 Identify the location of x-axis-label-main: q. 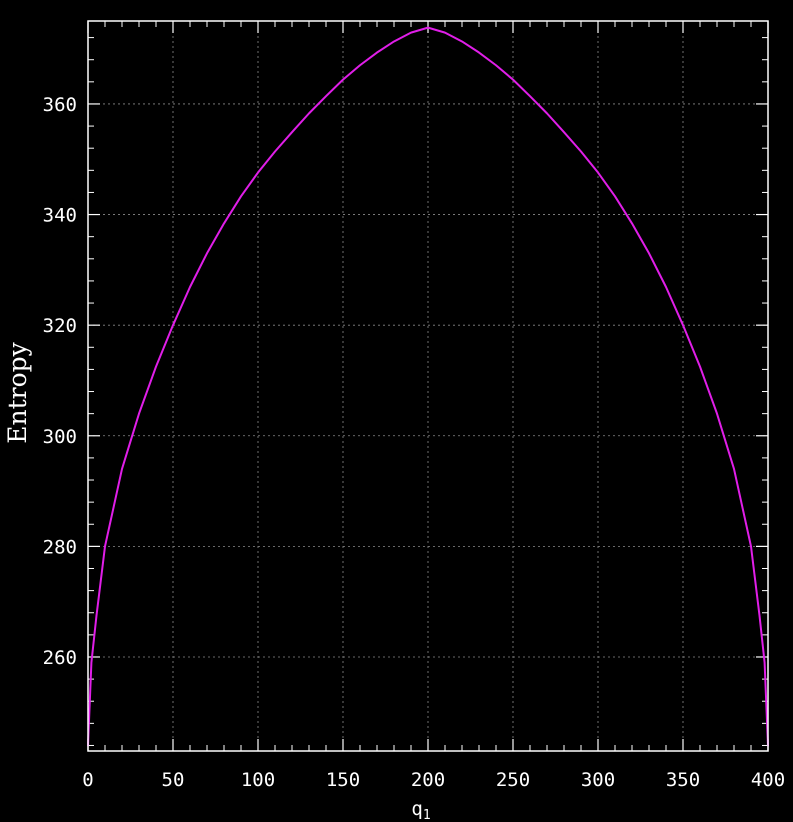
(416, 809).